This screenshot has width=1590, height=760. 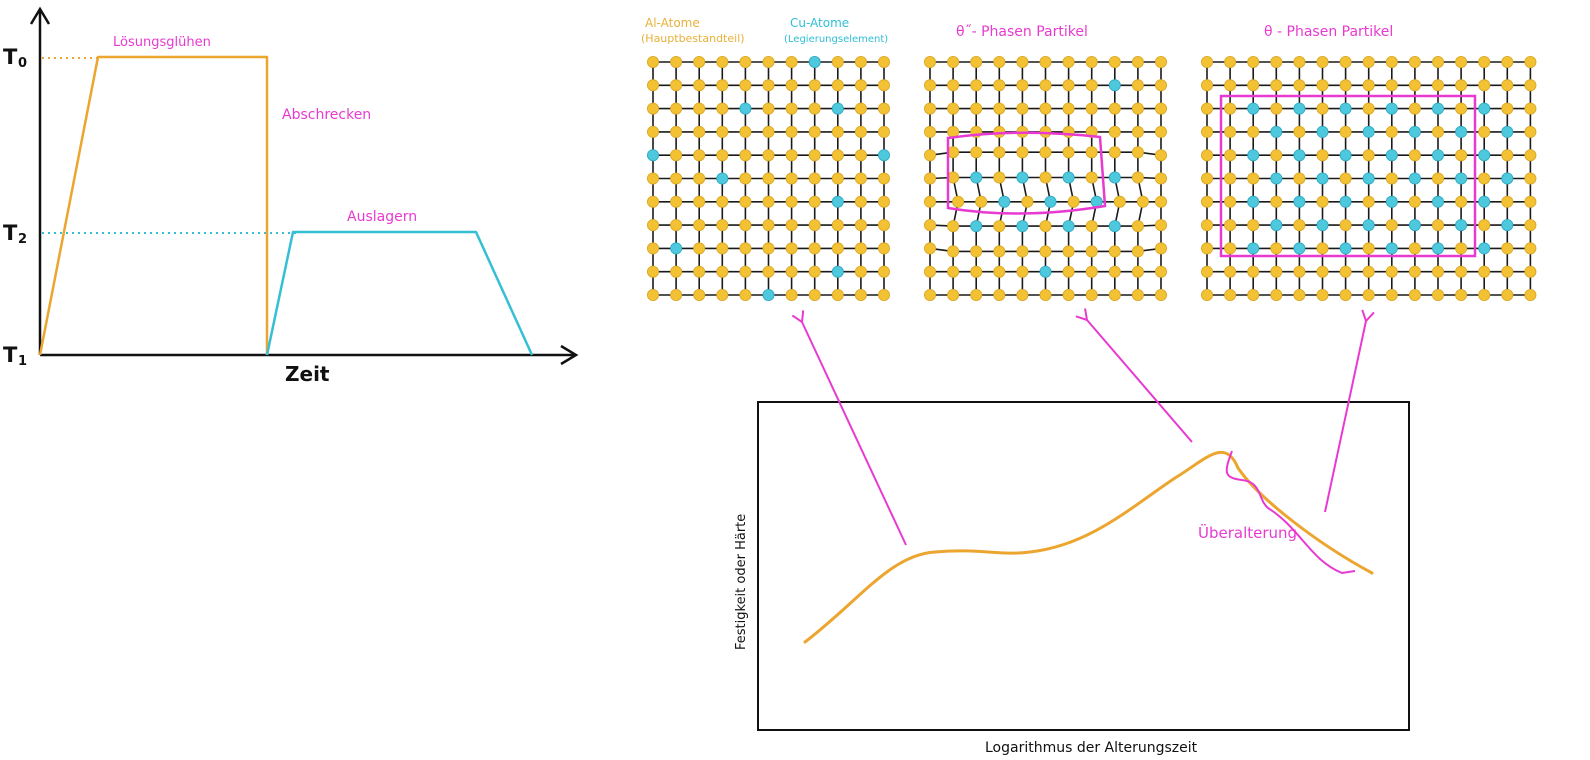 What do you see at coordinates (1247, 532) in the screenshot?
I see `overaging-label: Überalterung` at bounding box center [1247, 532].